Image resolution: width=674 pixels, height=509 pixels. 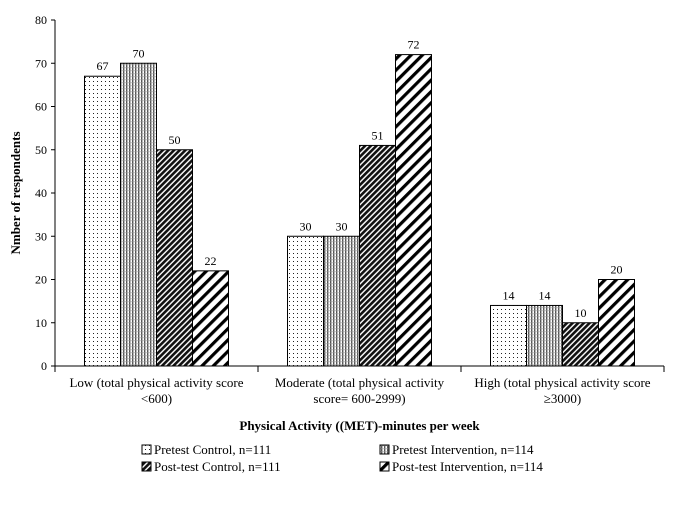 I want to click on y-tick-label: 20, so click(x=41, y=280).